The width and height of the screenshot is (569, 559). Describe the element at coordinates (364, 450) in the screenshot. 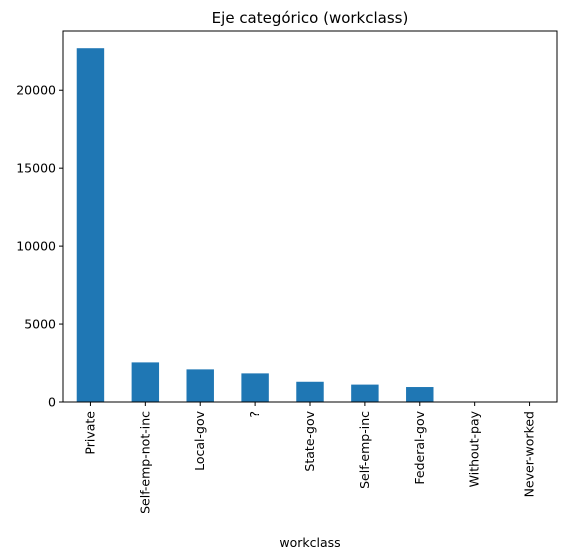

I see `x-tick-label: Self-emp-inc` at that location.